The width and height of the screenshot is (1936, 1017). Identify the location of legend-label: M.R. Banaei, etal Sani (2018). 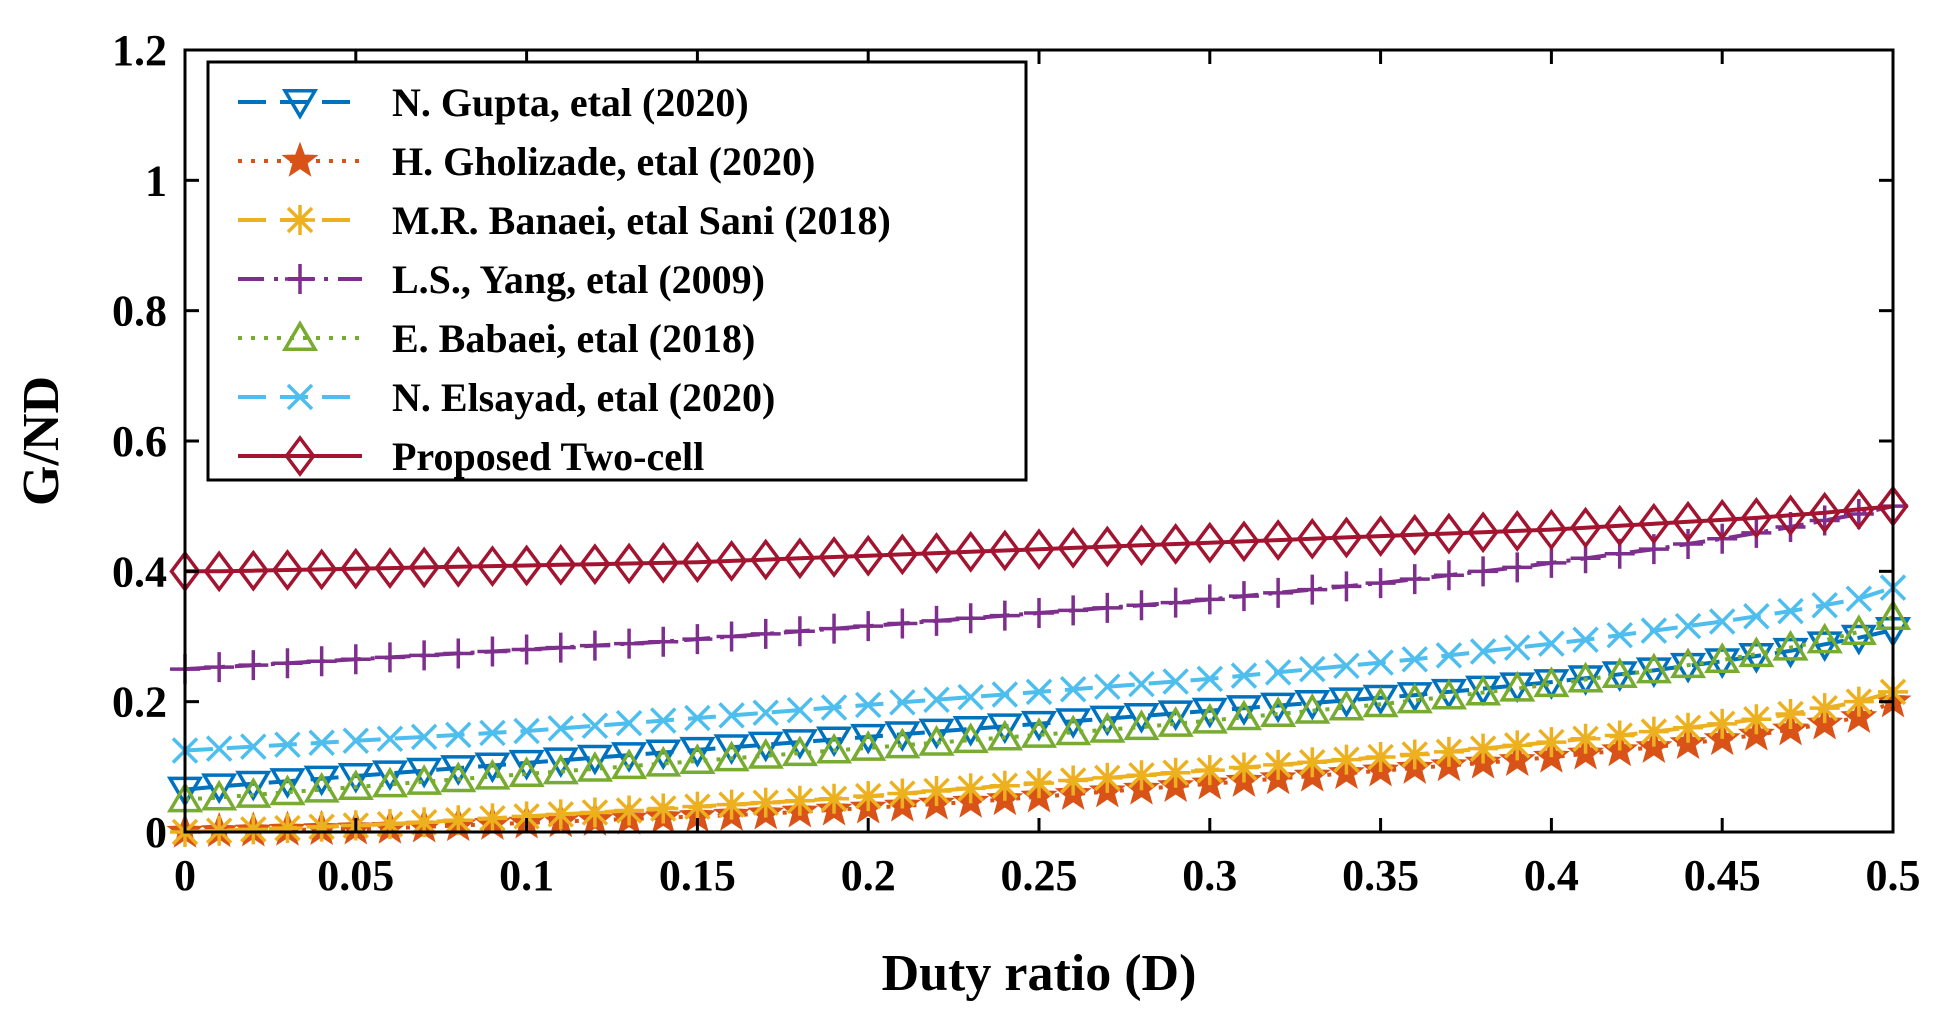
(641, 220).